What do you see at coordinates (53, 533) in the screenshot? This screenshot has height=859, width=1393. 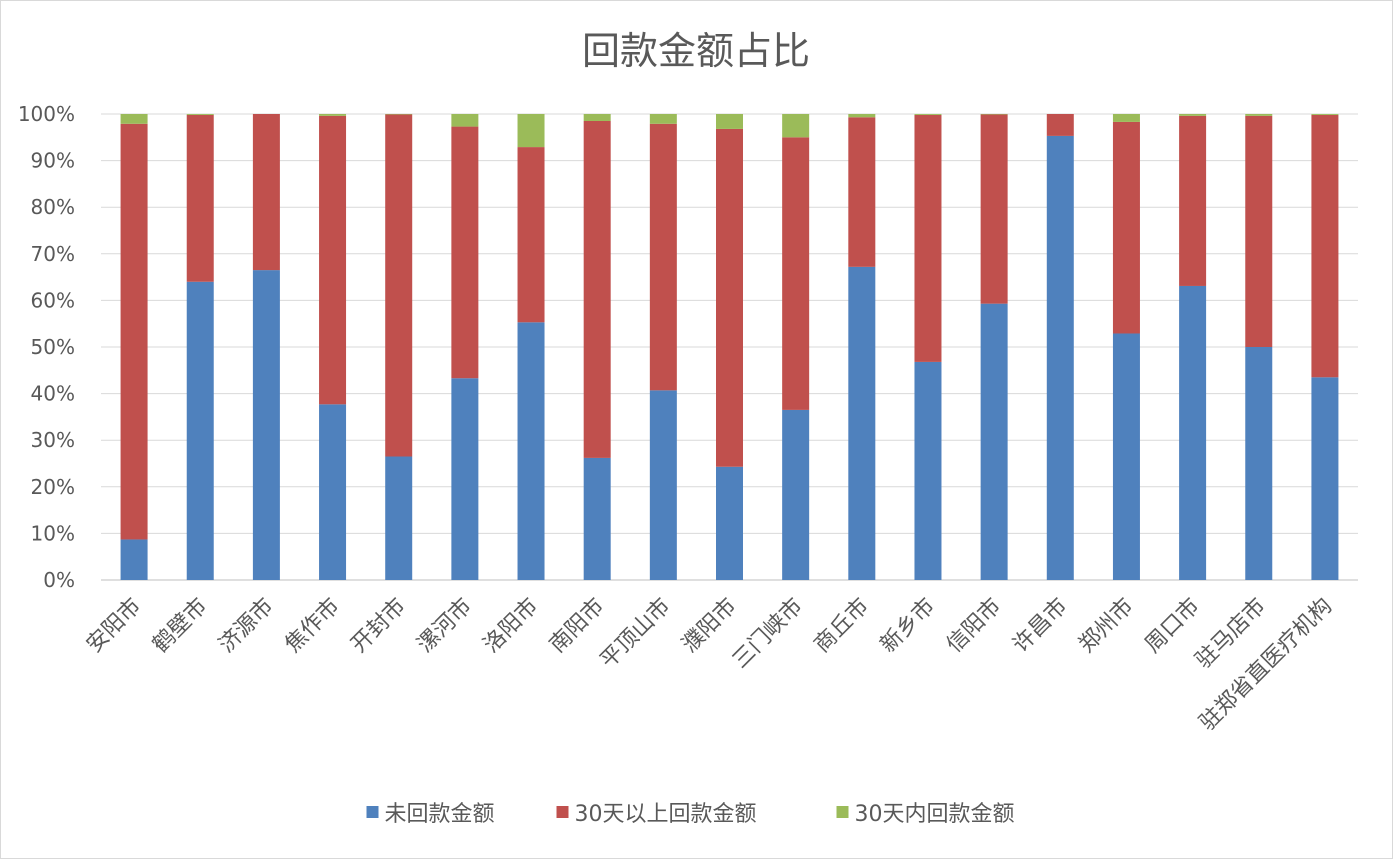 I see `y-tick-label: 10%` at bounding box center [53, 533].